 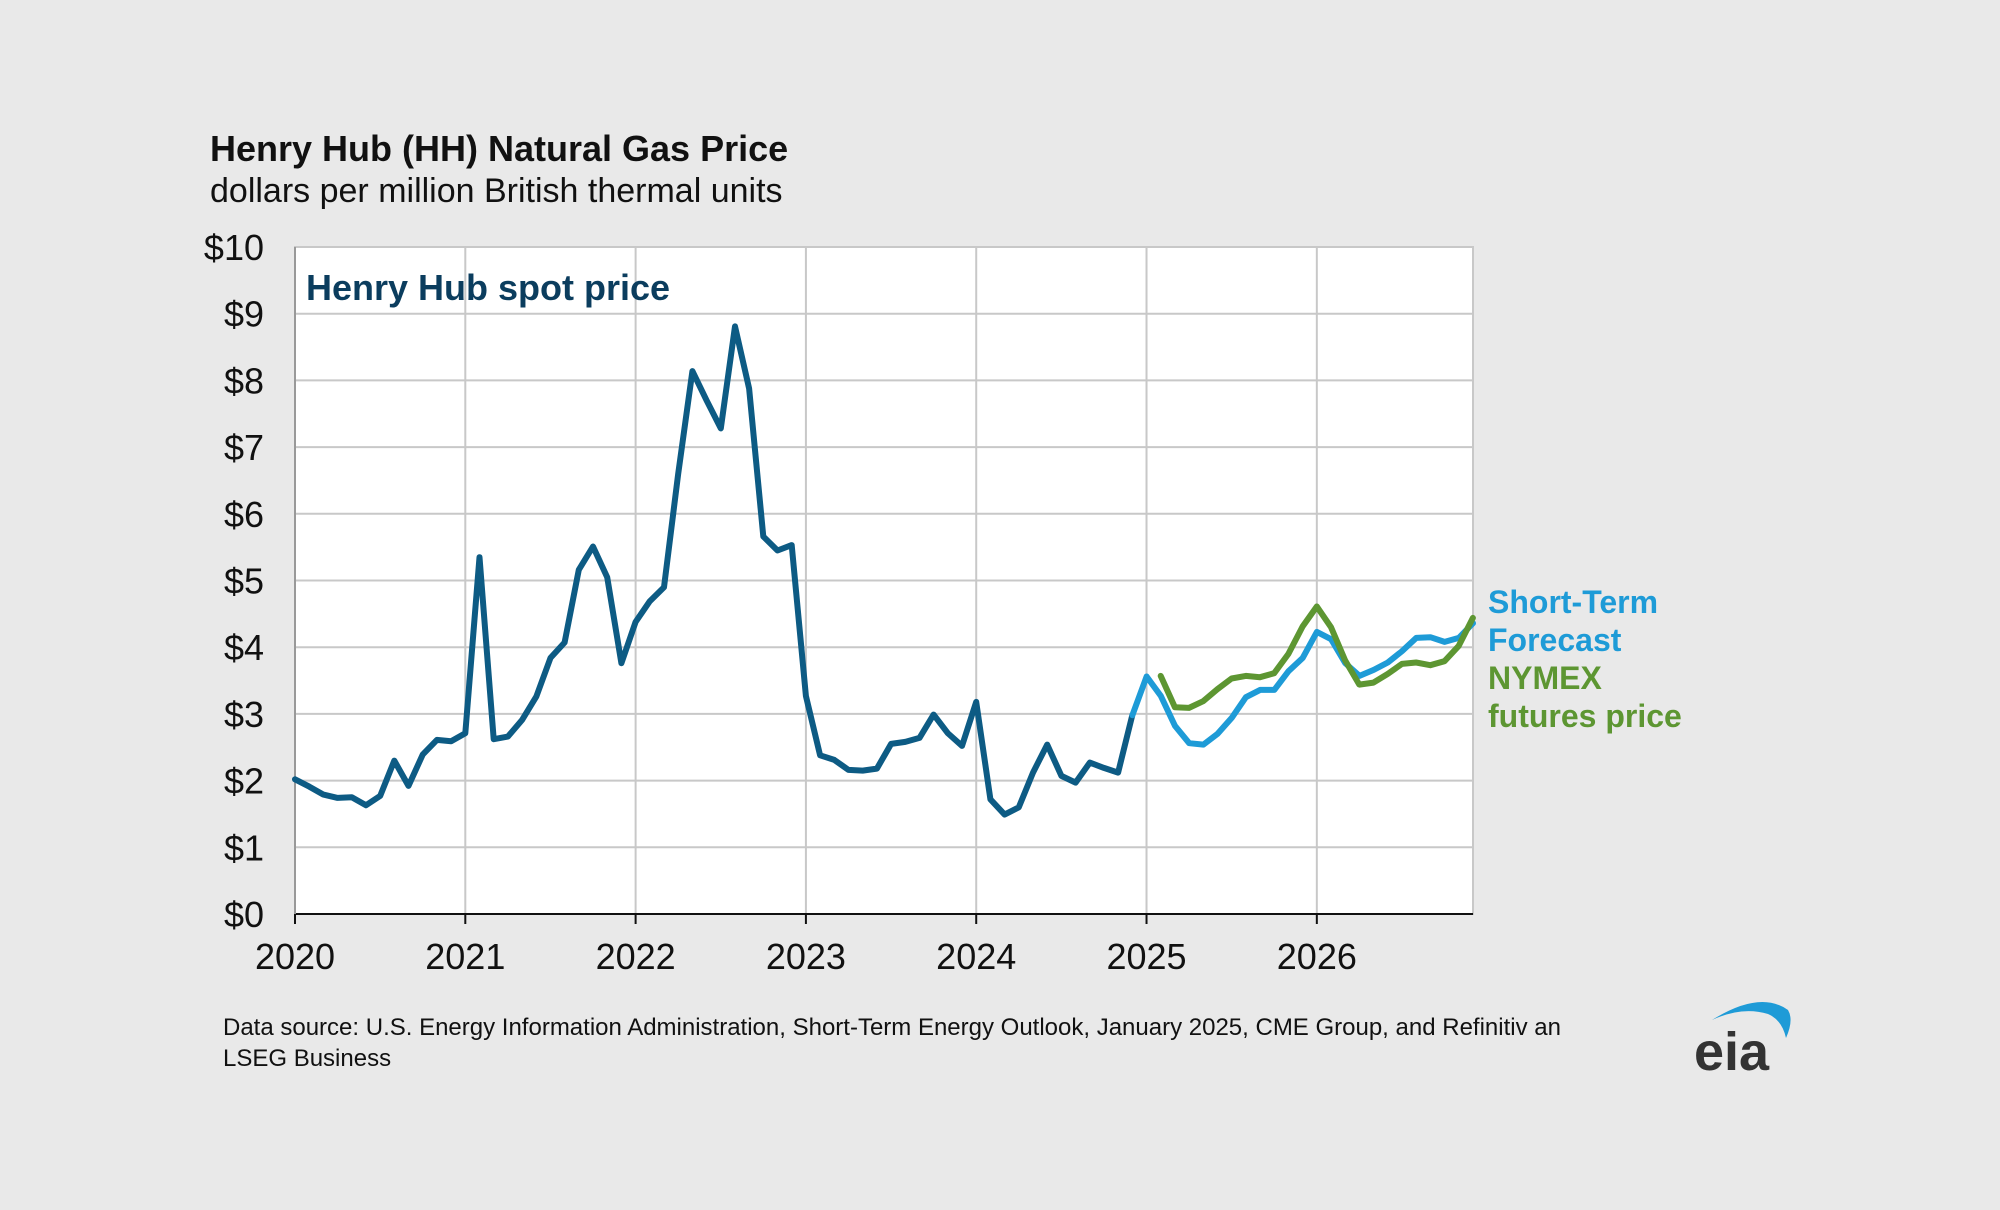 I want to click on y-tick-label: $9, so click(x=244, y=314).